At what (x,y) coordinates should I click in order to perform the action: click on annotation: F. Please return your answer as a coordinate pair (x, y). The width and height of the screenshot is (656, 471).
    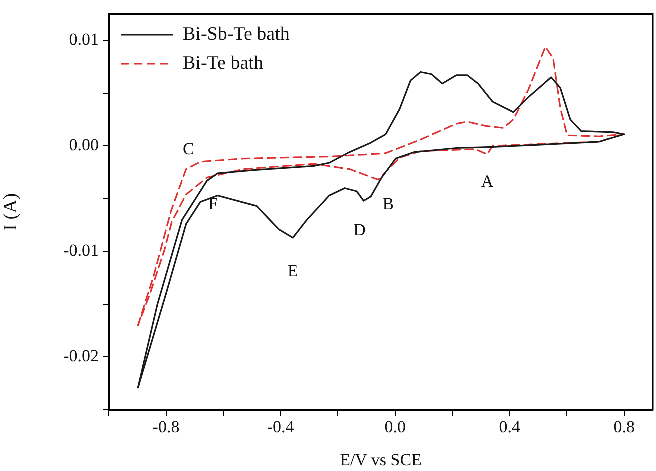
    Looking at the image, I should click on (213, 204).